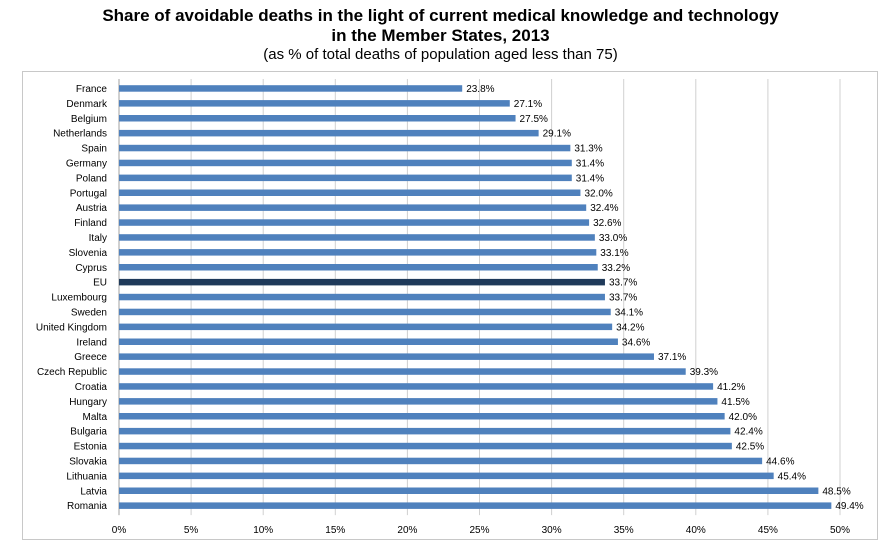  Describe the element at coordinates (630, 327) in the screenshot. I see `data-label: 34.2%` at that location.